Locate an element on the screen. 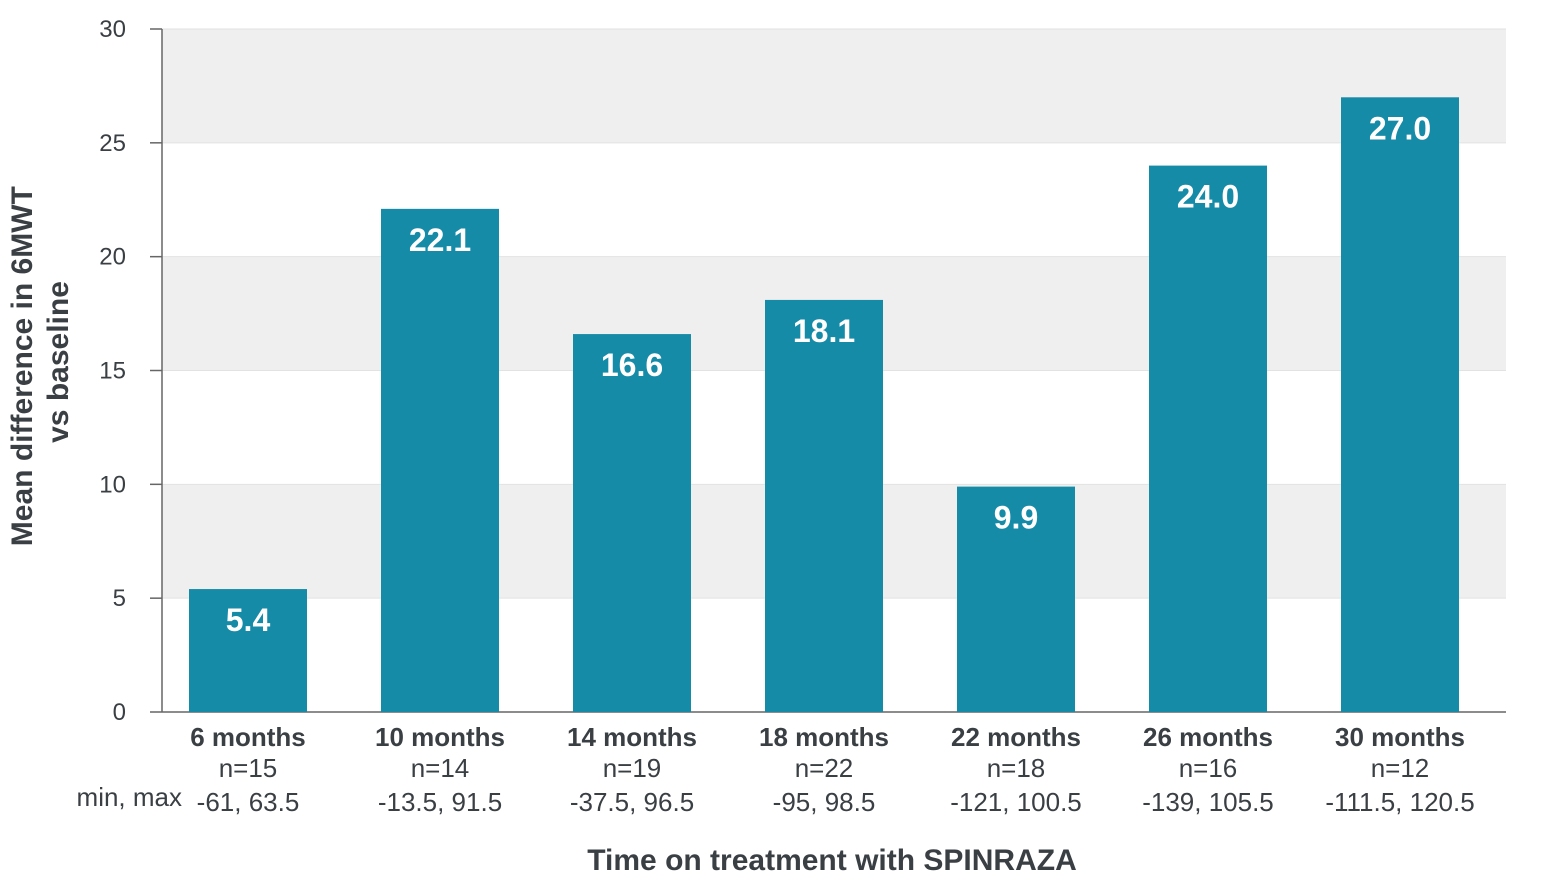  x-category-label: 18 months is located at coordinates (824, 737).